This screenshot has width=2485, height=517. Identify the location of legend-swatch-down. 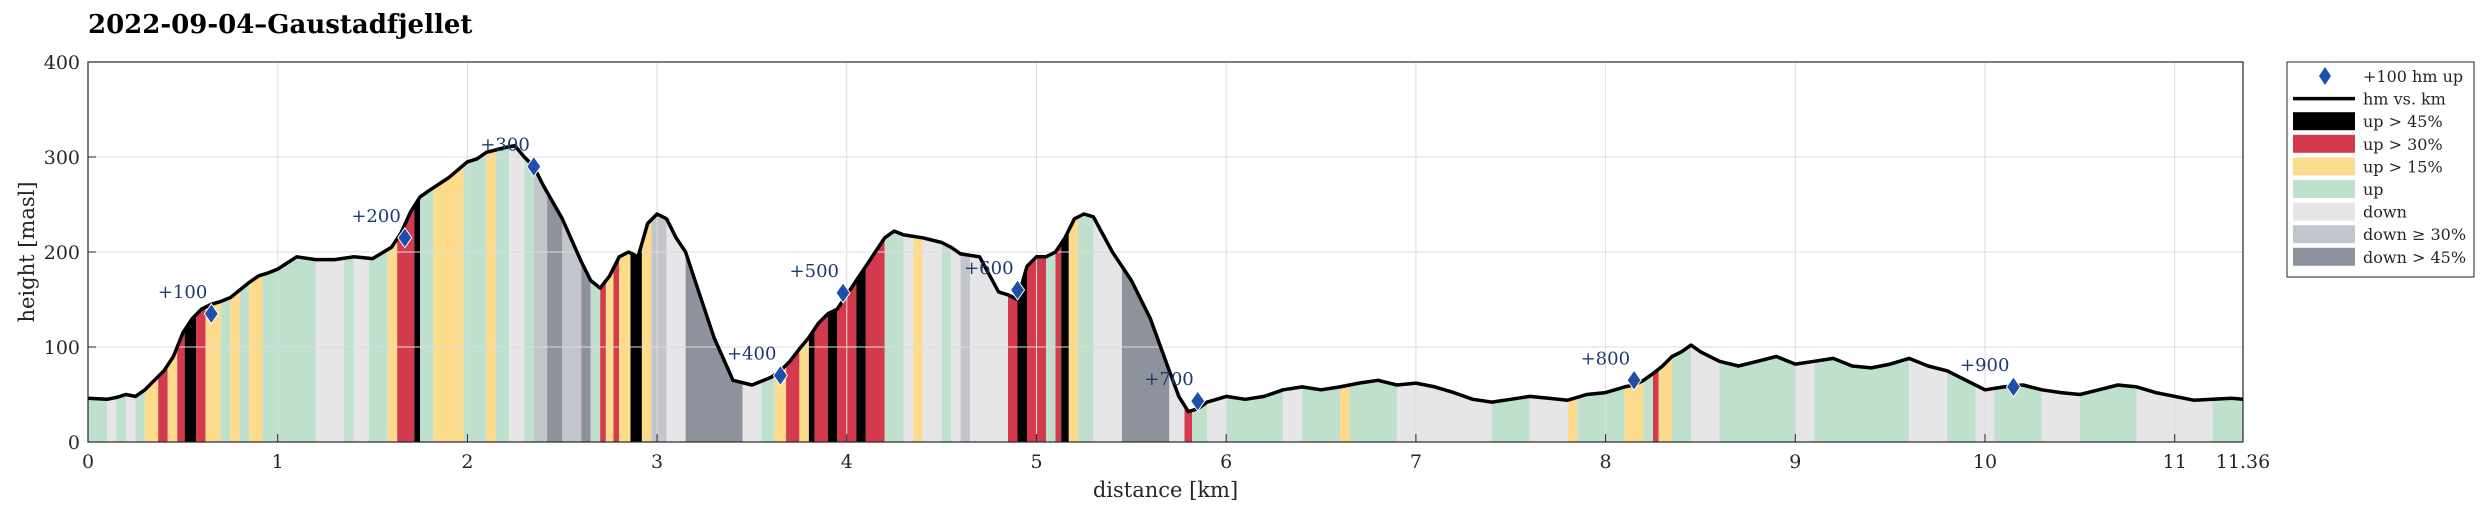
(2324, 211).